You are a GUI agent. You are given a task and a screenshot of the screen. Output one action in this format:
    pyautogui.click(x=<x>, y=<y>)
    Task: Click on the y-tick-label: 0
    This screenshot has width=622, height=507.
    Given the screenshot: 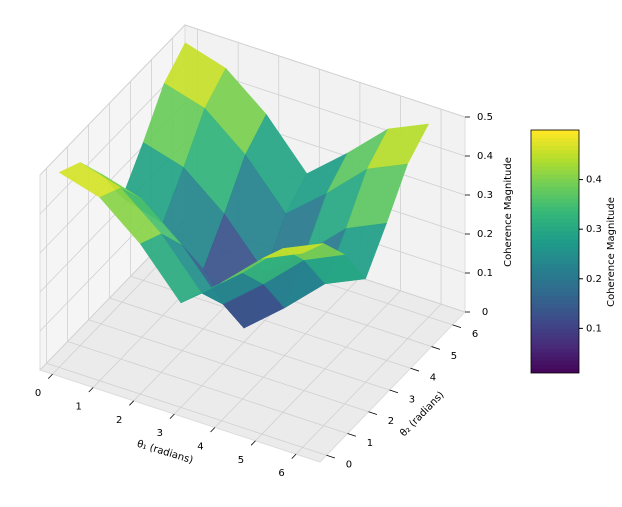 What is the action you would take?
    pyautogui.click(x=349, y=465)
    